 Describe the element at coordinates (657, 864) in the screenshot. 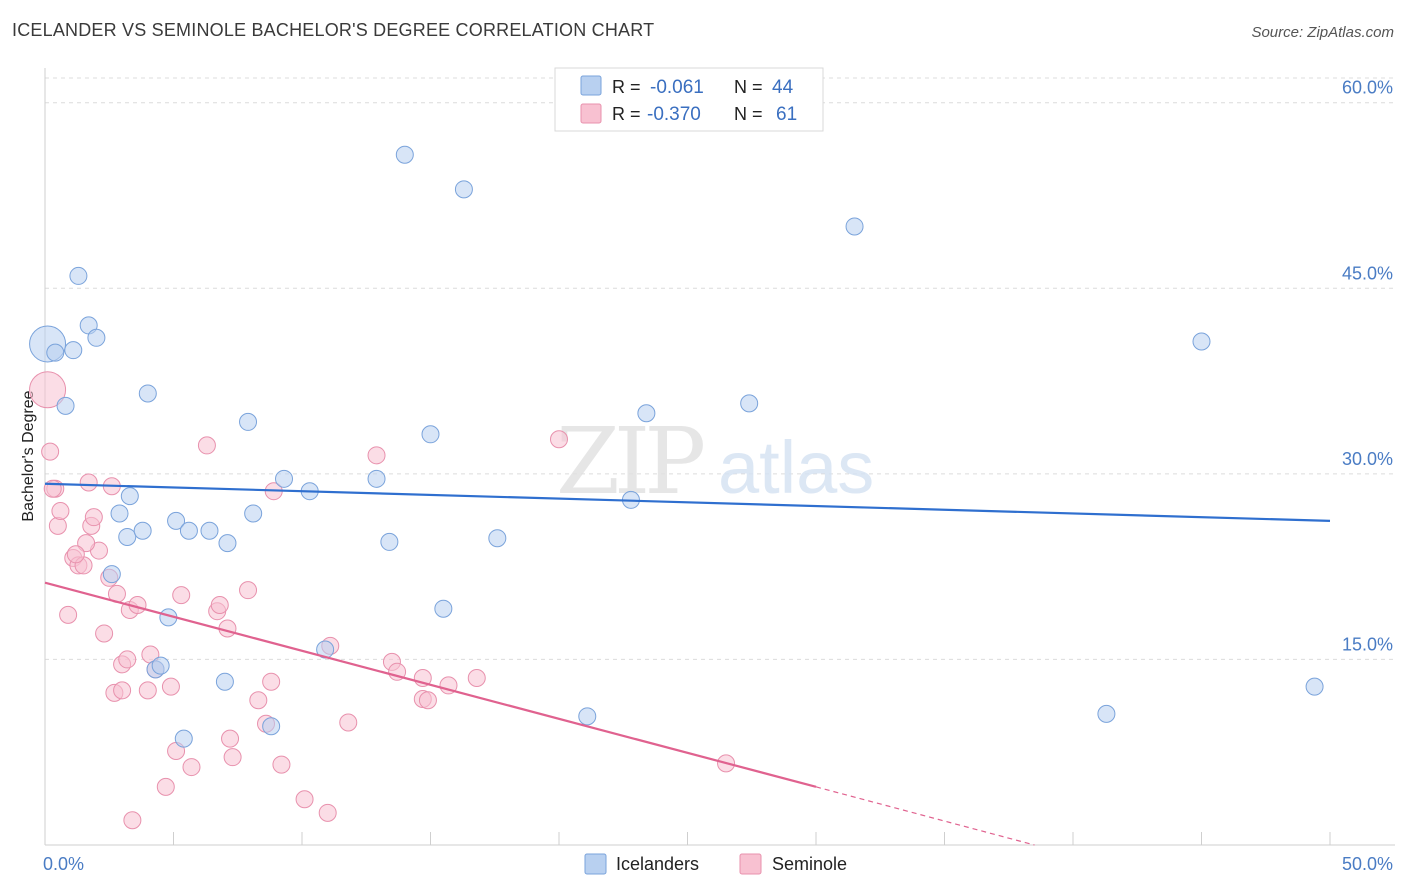

I see `bottom-legend-label-icelanders: Icelanders` at that location.